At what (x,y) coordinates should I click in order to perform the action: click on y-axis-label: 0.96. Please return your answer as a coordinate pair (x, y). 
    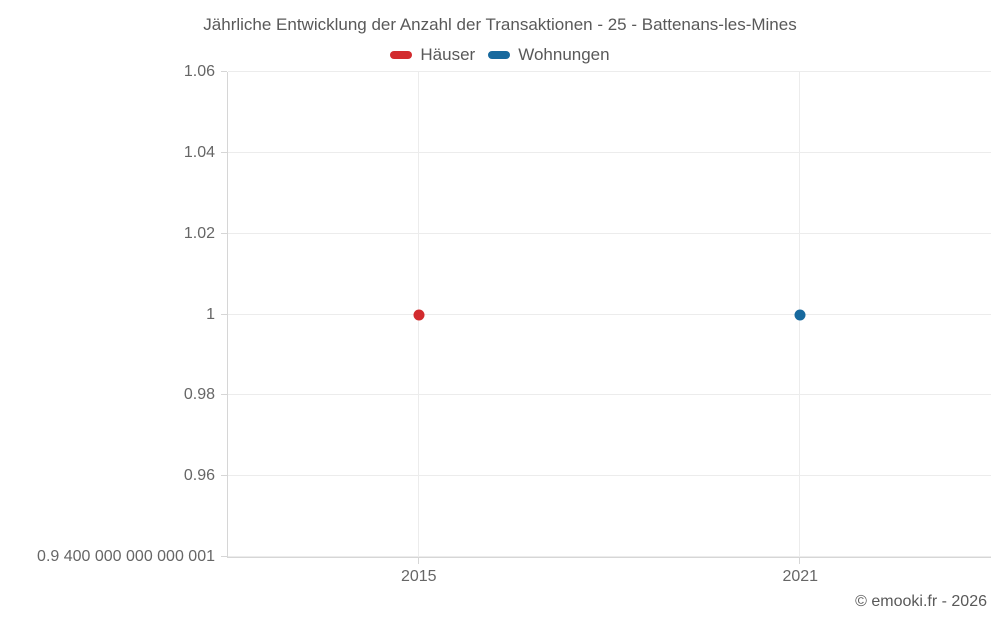
    Looking at the image, I should click on (199, 476).